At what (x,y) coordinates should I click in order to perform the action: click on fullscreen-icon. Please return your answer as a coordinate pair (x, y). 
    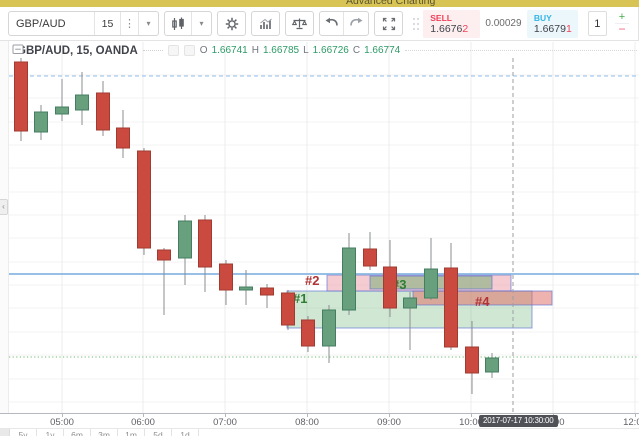
    Looking at the image, I should click on (389, 24).